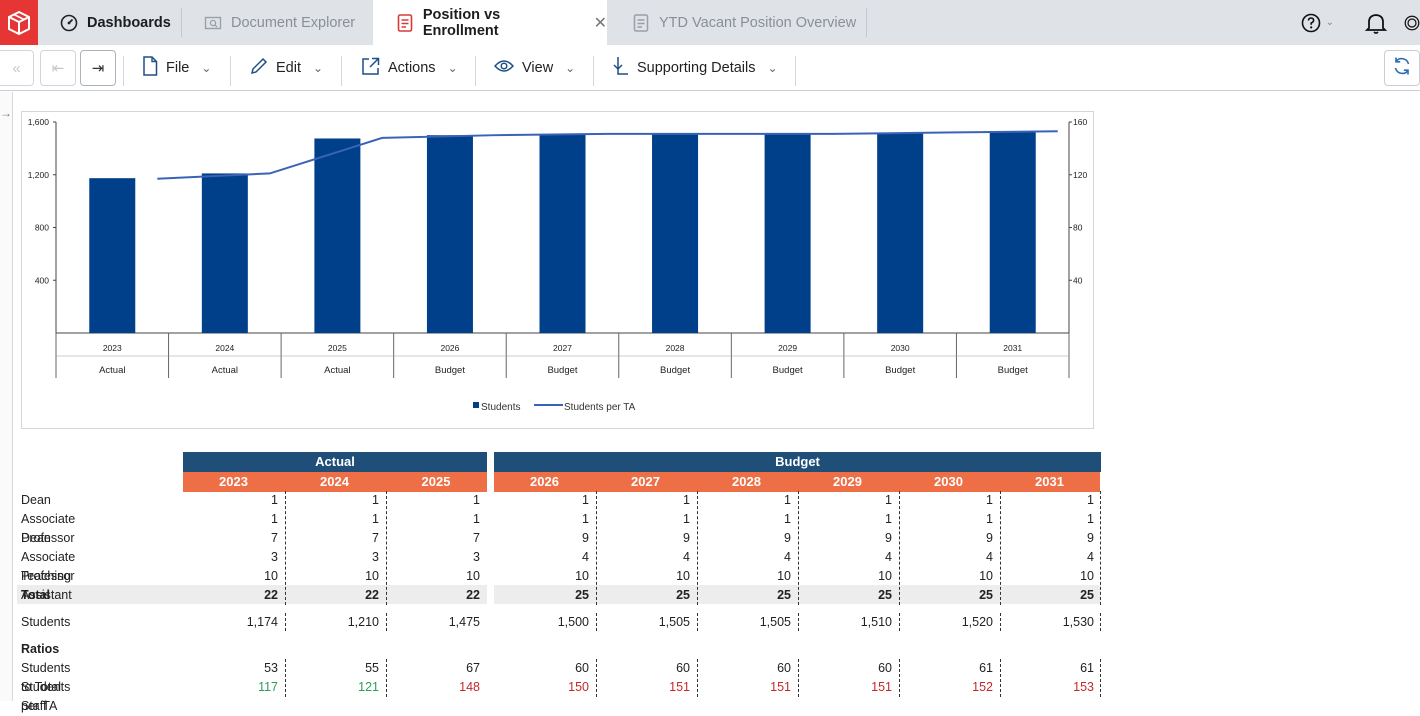 The width and height of the screenshot is (1420, 716). I want to click on back-button: ⇤, so click(58, 68).